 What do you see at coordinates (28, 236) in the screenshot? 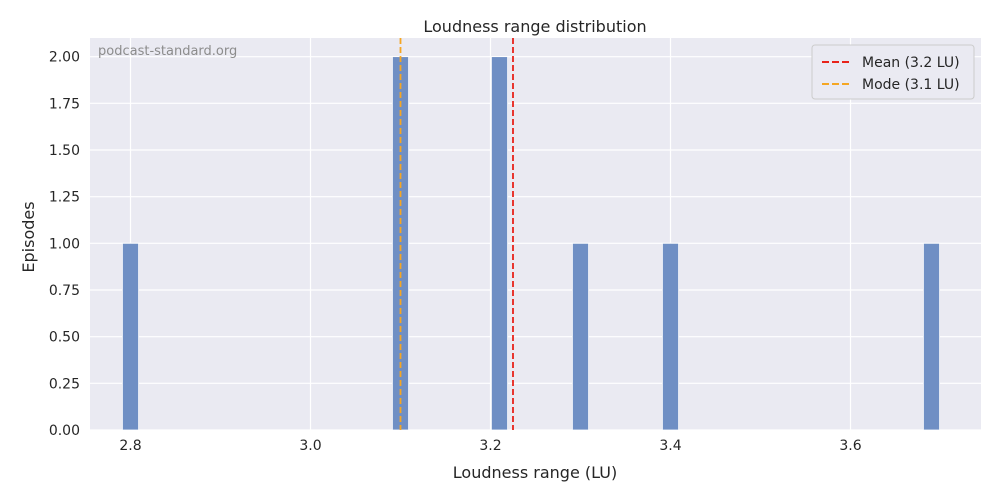
I see `y-axis-label: Episodes` at bounding box center [28, 236].